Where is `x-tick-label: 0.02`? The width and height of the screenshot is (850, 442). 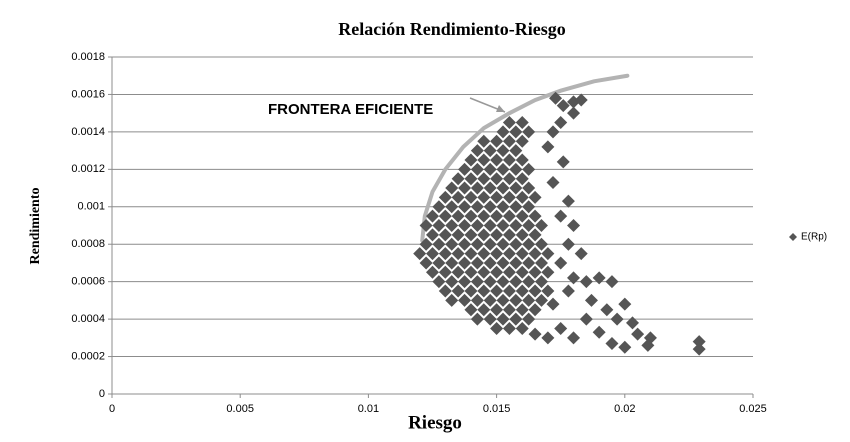
x-tick-label: 0.02 is located at coordinates (624, 409).